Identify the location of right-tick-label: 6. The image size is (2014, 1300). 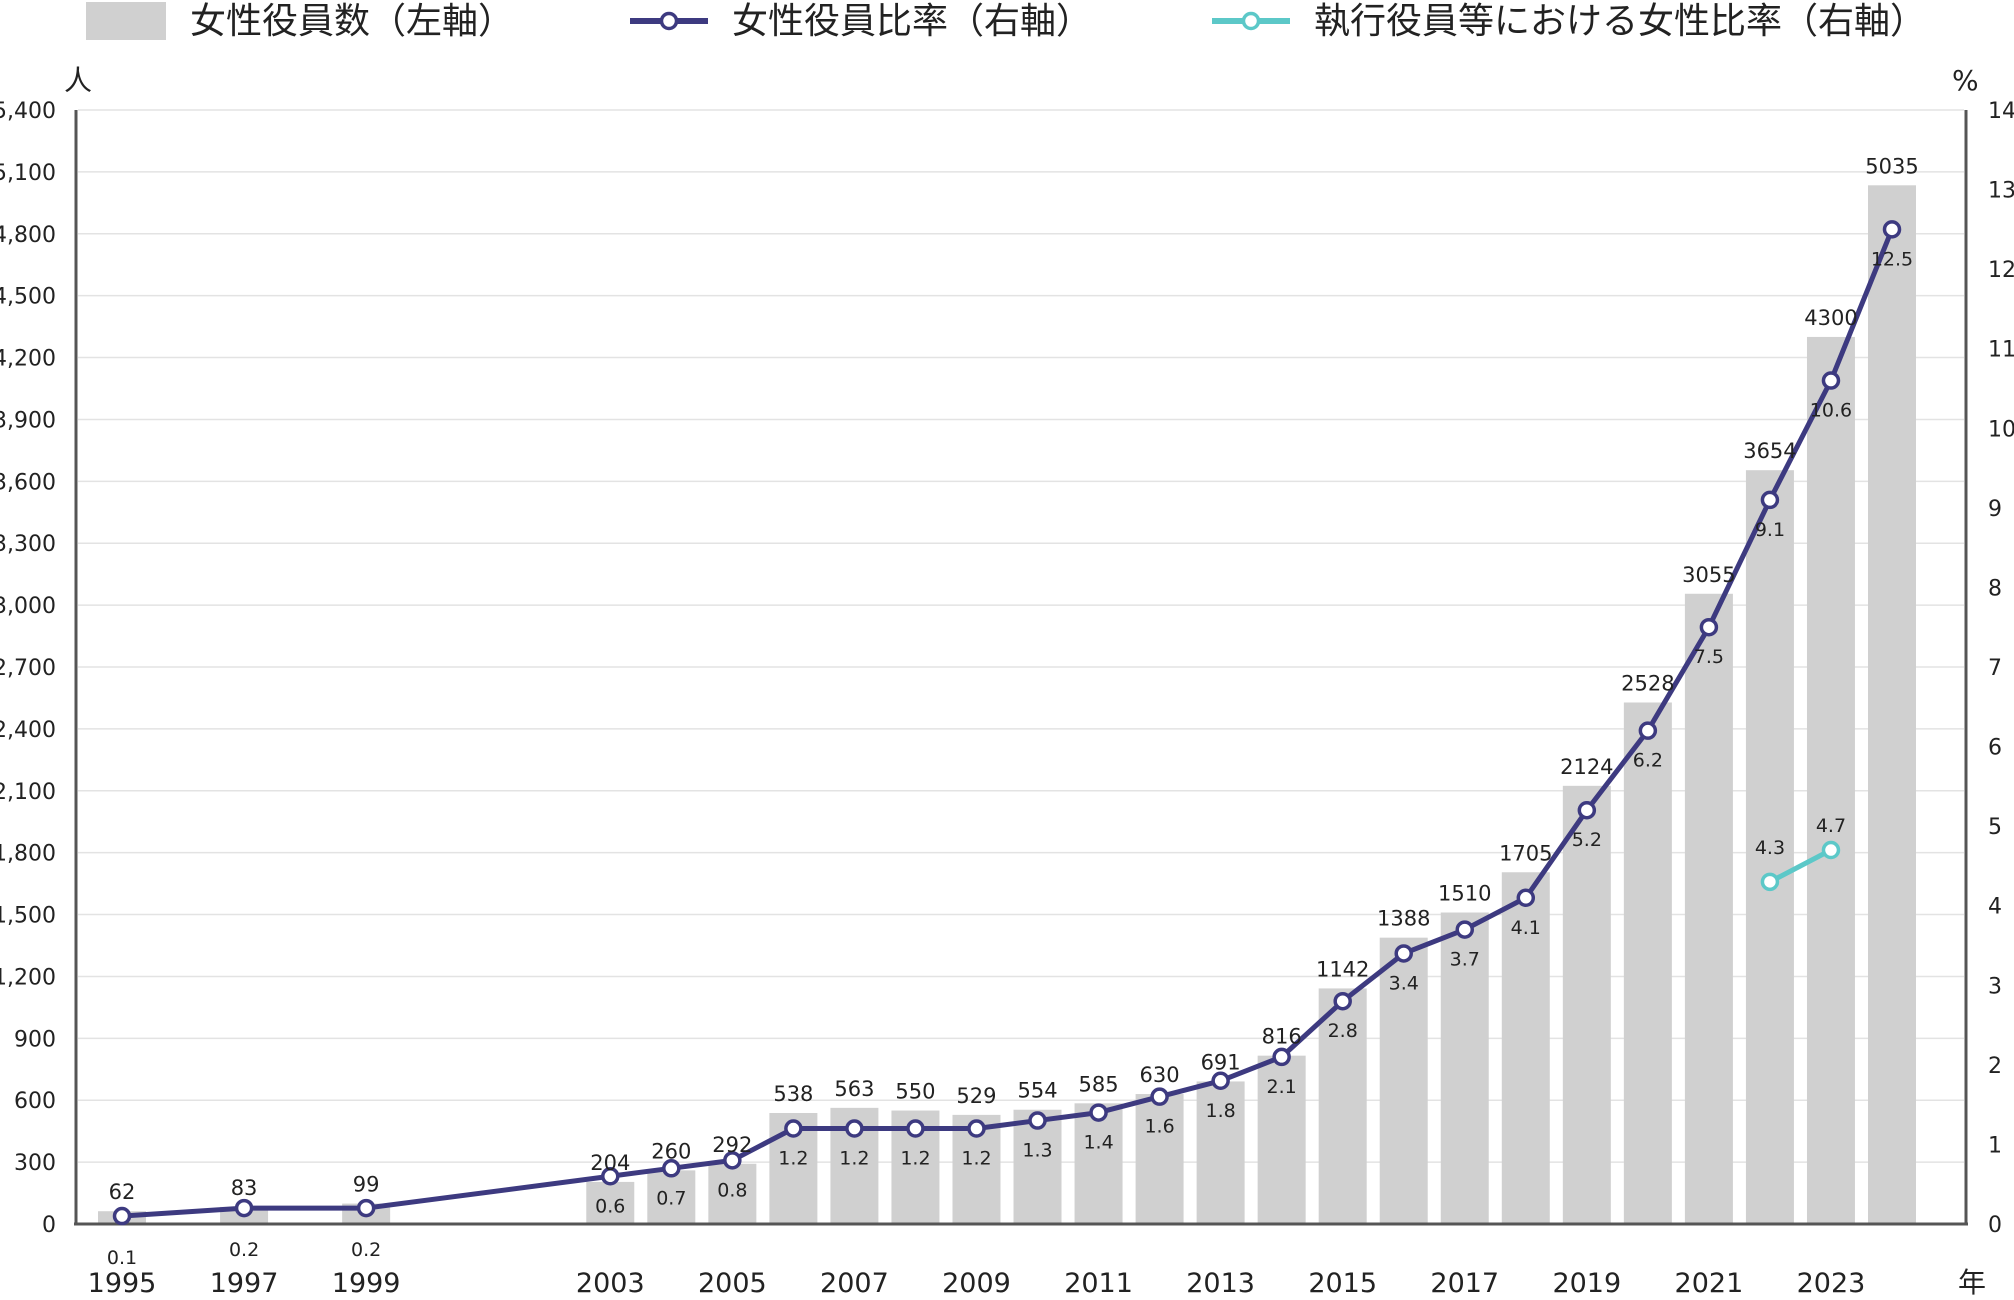
(1995, 748).